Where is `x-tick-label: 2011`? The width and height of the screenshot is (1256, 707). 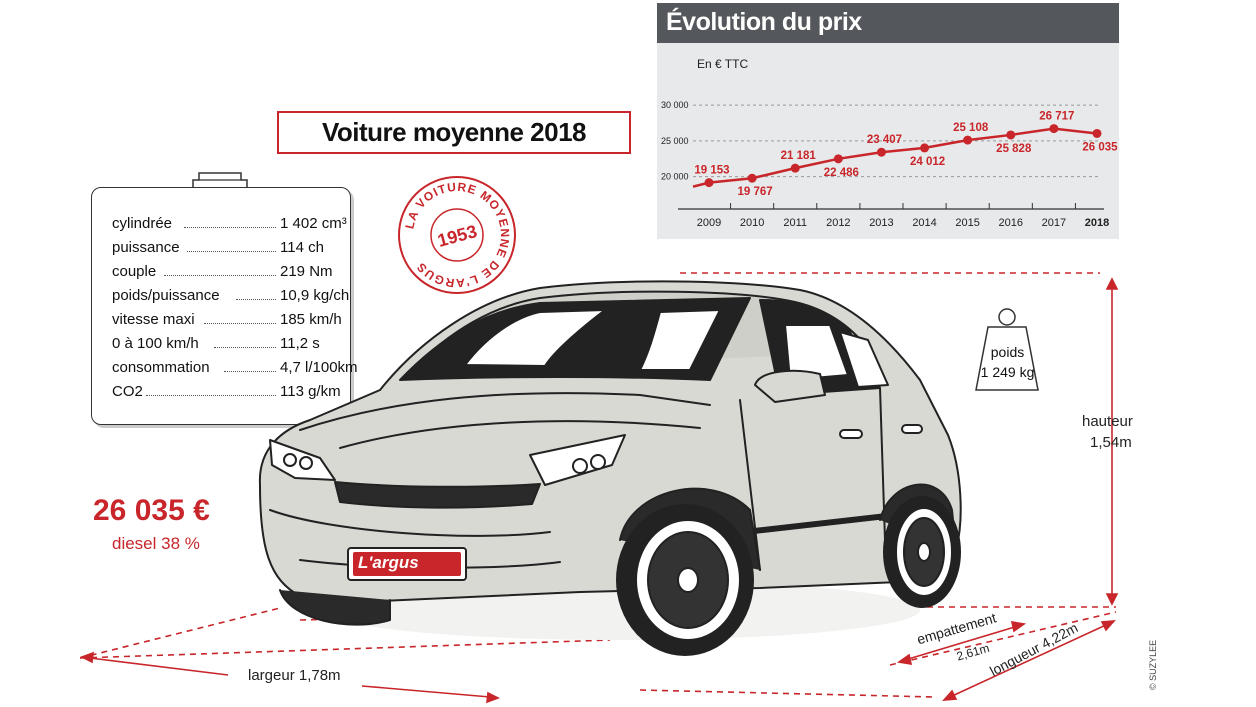
x-tick-label: 2011 is located at coordinates (795, 223).